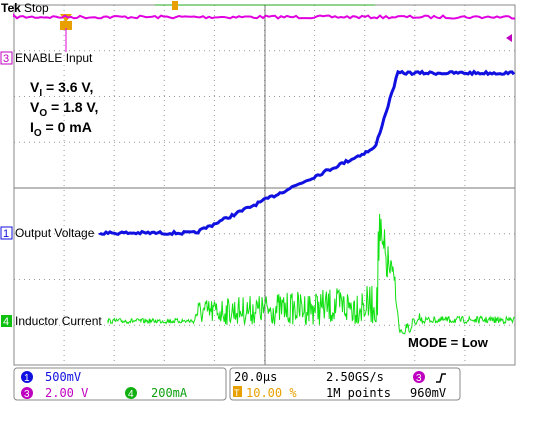 This screenshot has height=421, width=533. What do you see at coordinates (32, 127) in the screenshot?
I see `condition-symbol: I` at bounding box center [32, 127].